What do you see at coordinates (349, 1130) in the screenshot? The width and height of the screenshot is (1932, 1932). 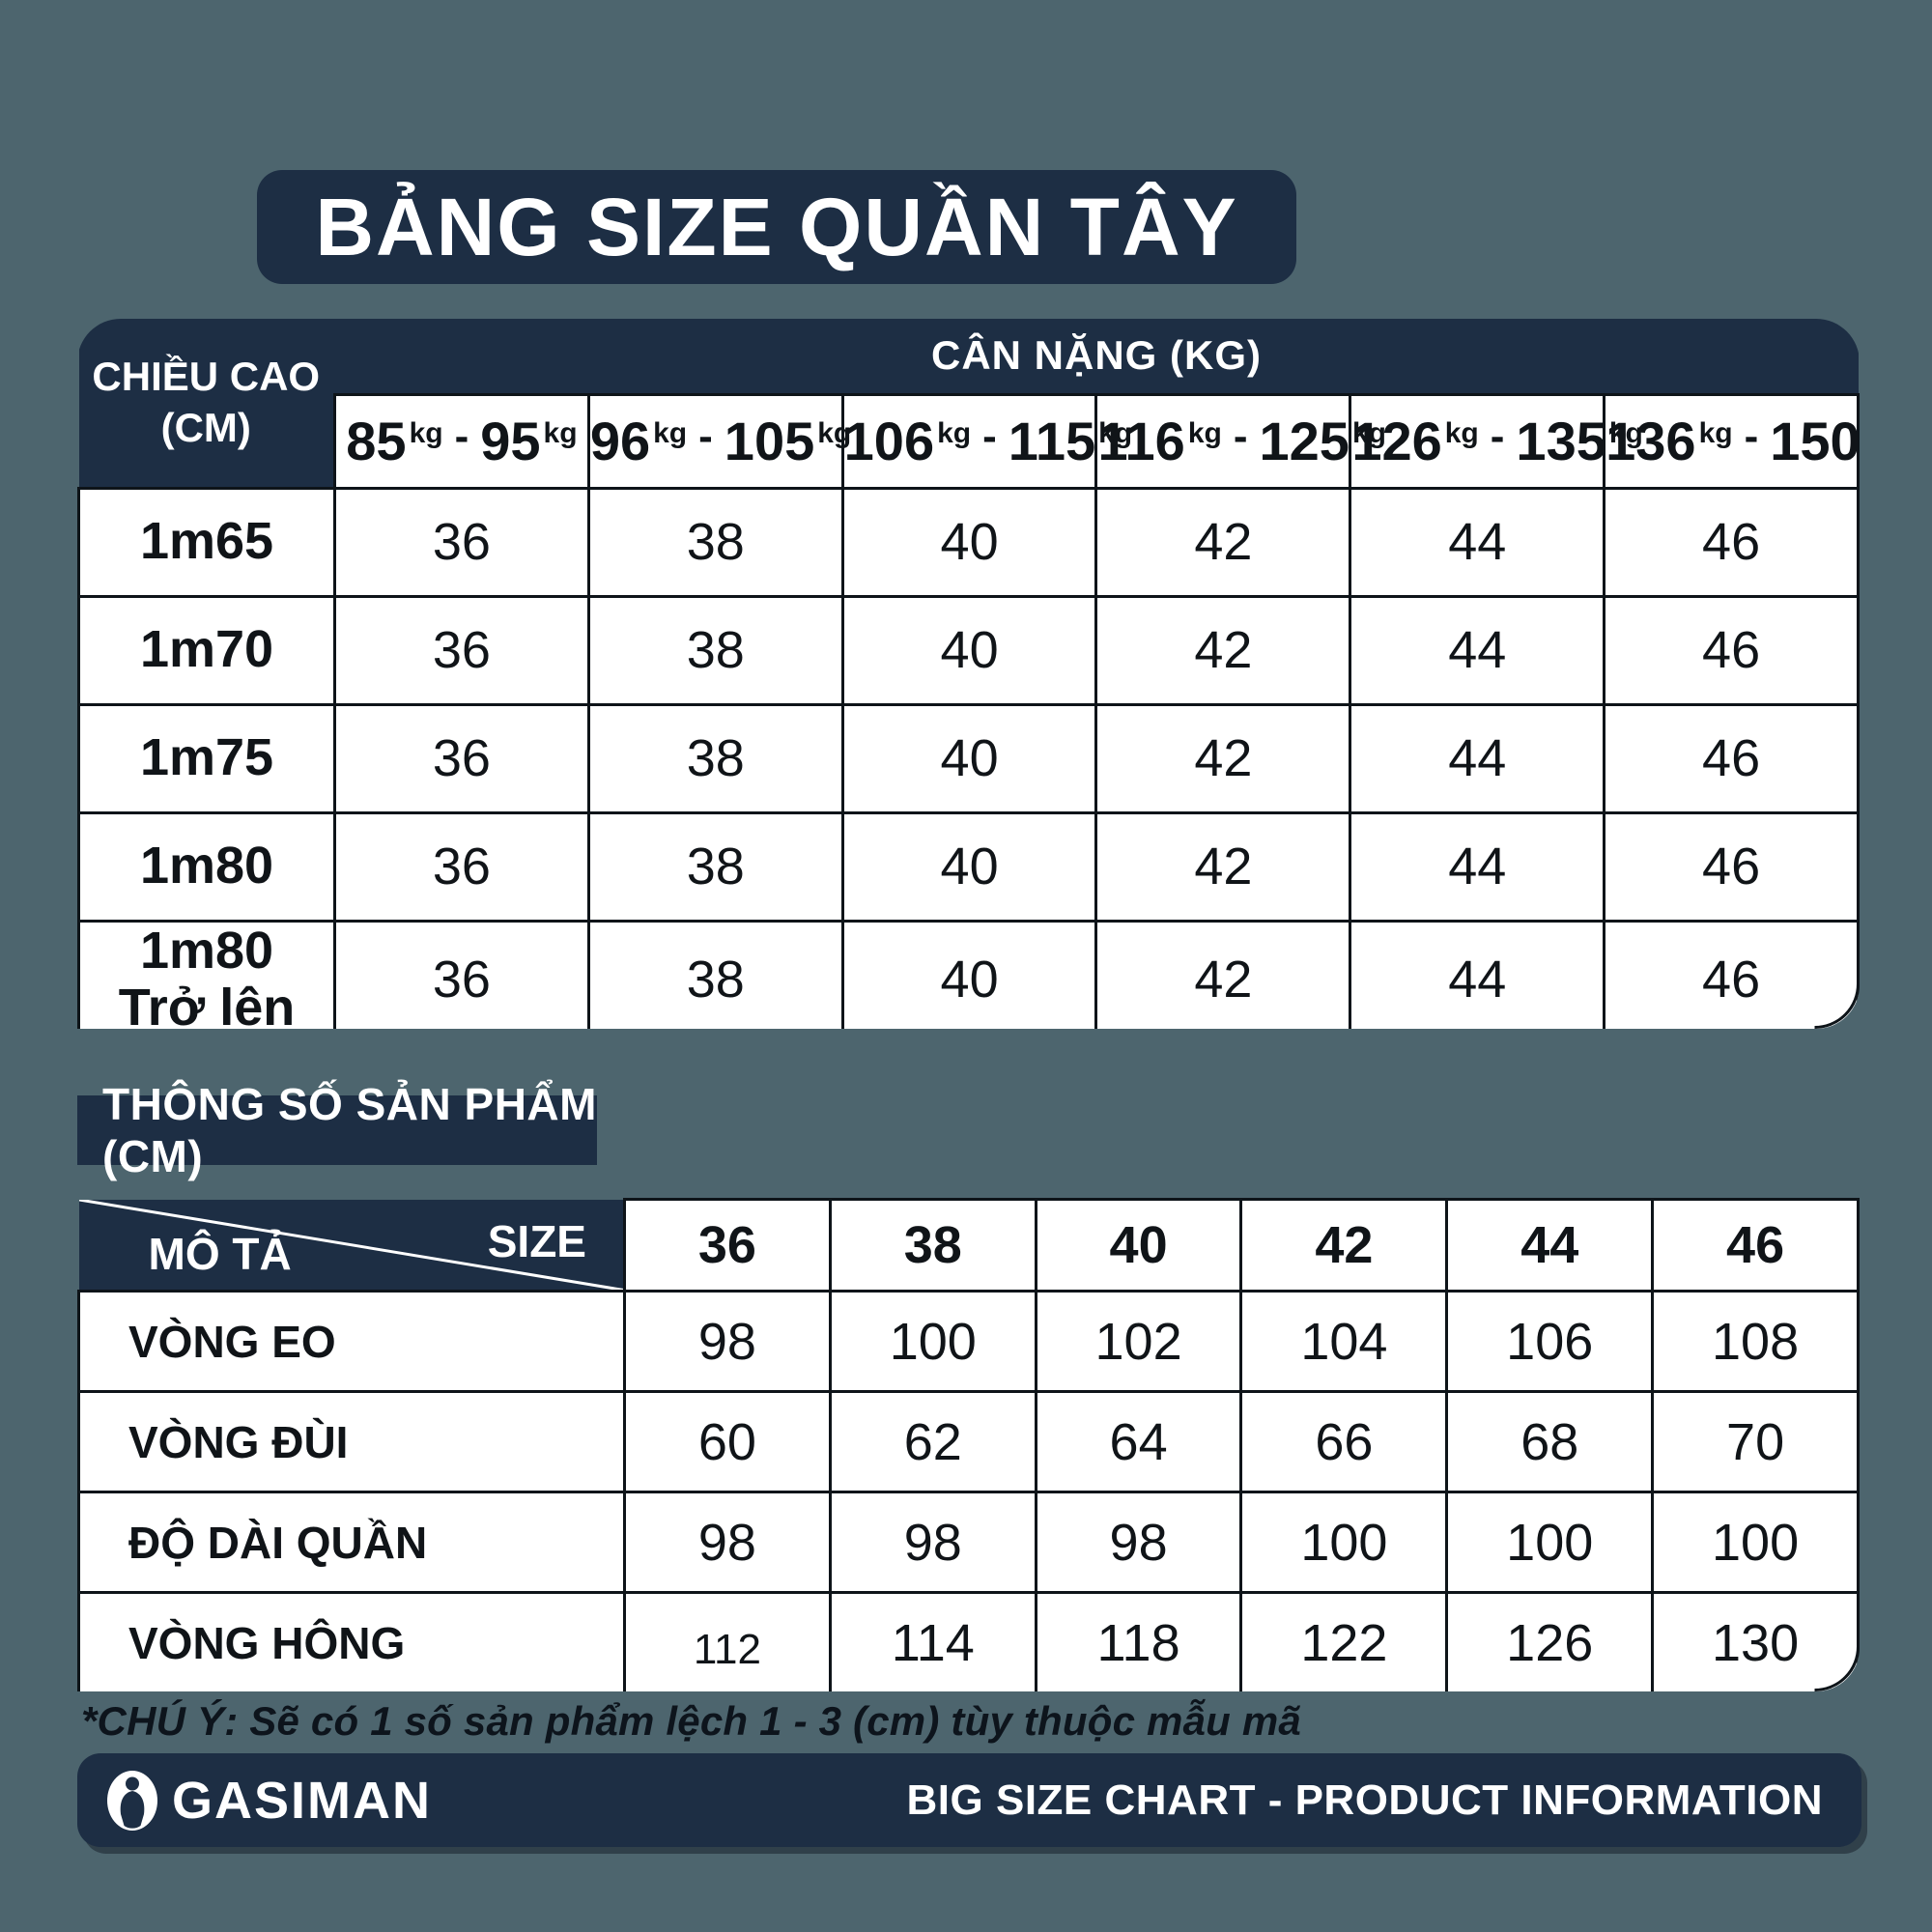 I see `spec-section-title: THÔNG SỐ SẢN PHẨM (CM)` at bounding box center [349, 1130].